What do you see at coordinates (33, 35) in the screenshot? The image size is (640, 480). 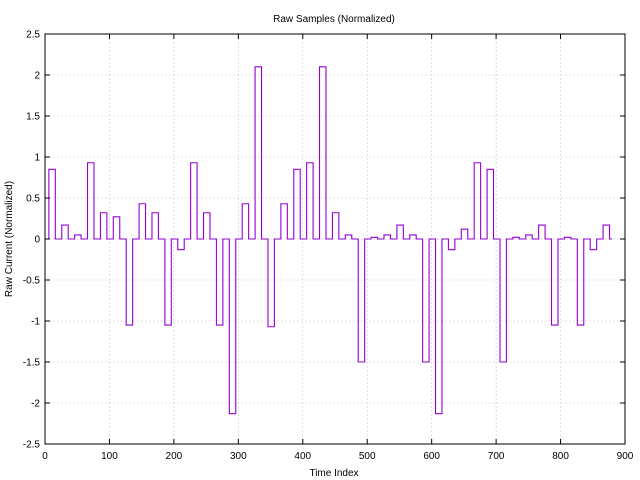 I see `y-tick-label: 2.5` at bounding box center [33, 35].